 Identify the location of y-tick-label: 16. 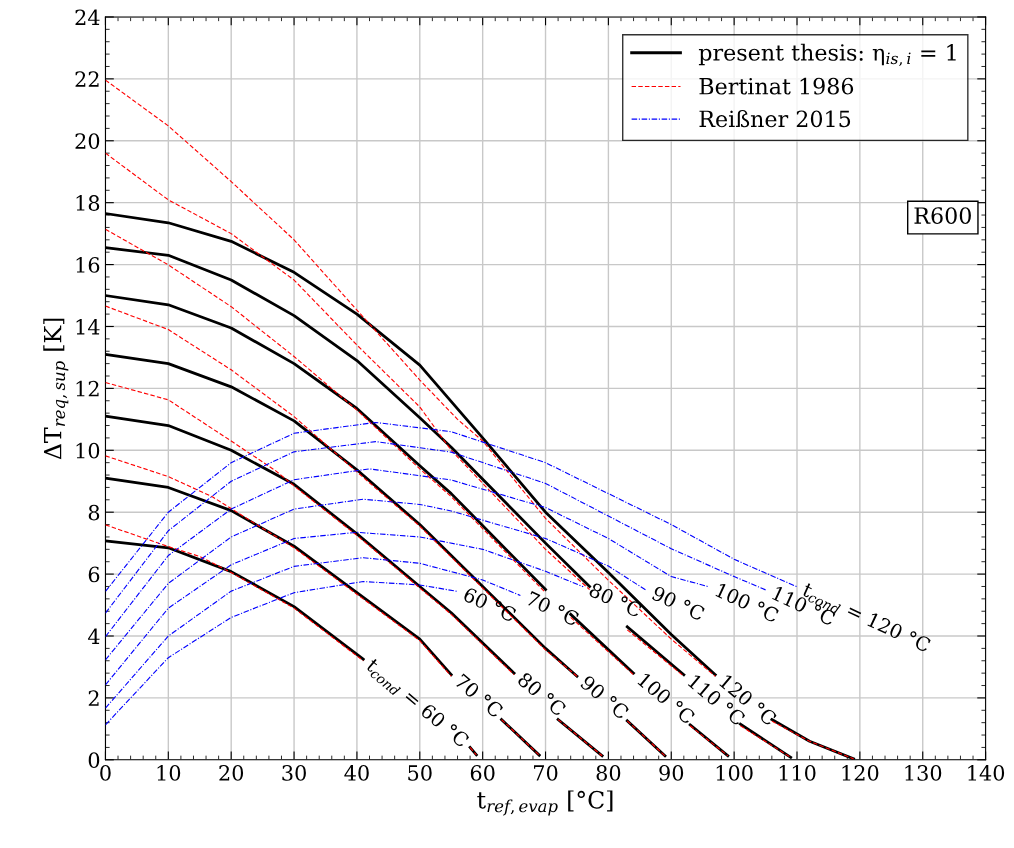
(88, 265).